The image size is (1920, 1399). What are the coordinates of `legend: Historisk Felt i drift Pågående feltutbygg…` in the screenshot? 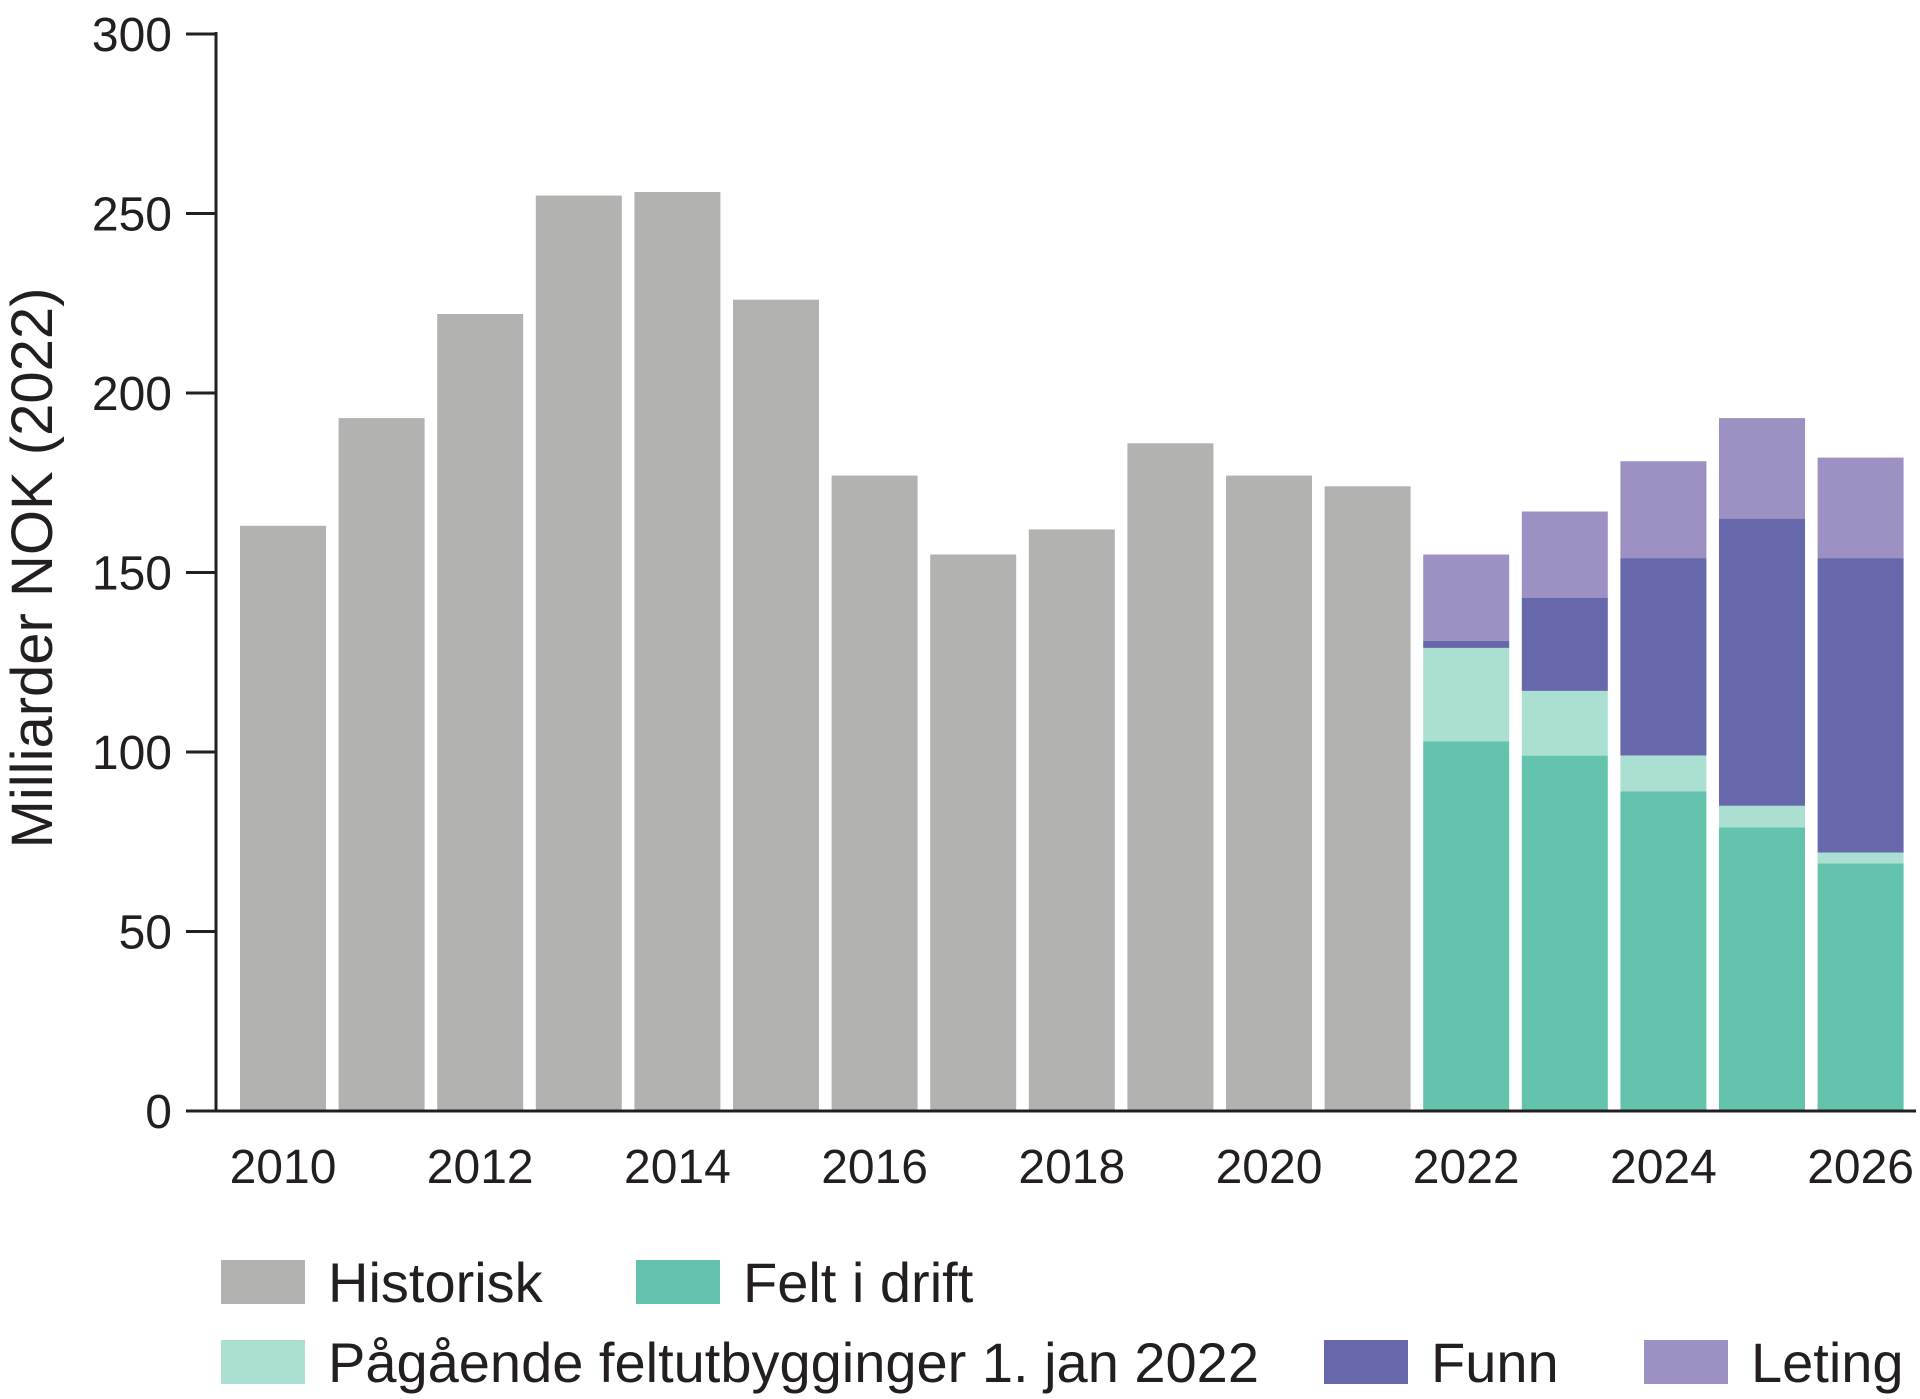 It's located at (1062, 1322).